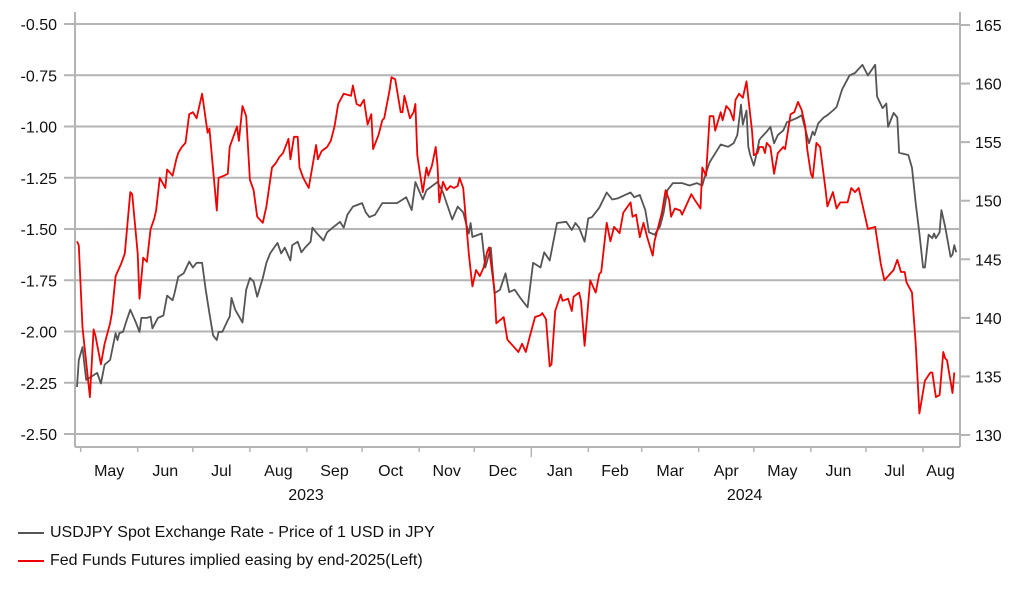  What do you see at coordinates (39, 179) in the screenshot?
I see `left-axis-tick-label: -1.25` at bounding box center [39, 179].